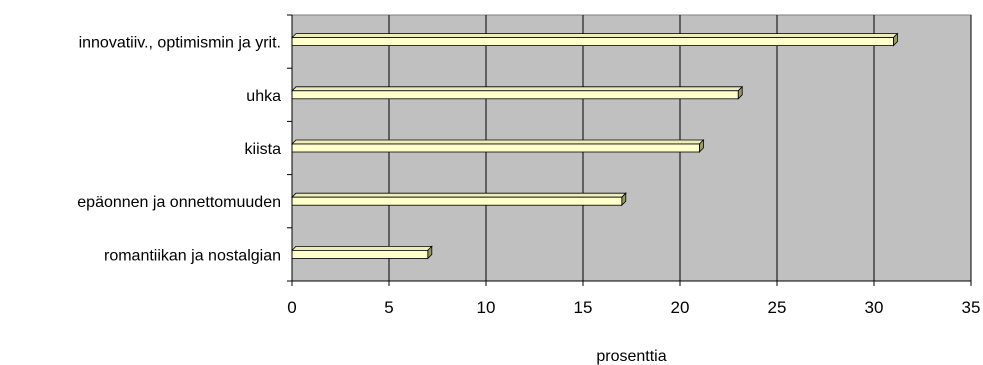 The height and width of the screenshot is (365, 983). What do you see at coordinates (583, 307) in the screenshot?
I see `x-tick-label: 15` at bounding box center [583, 307].